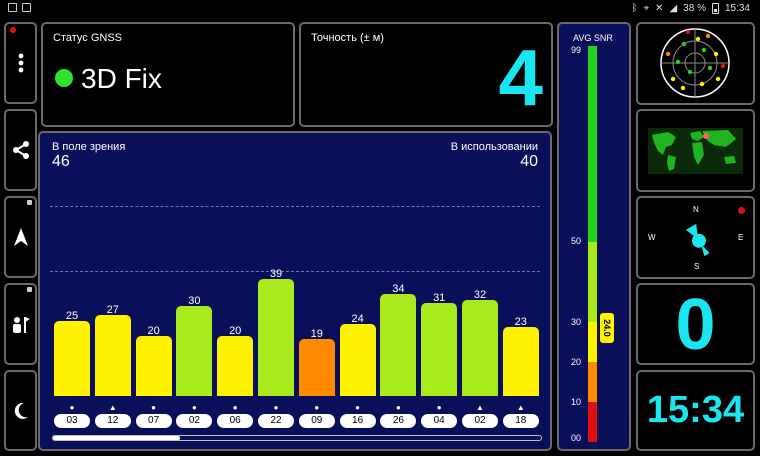 This screenshot has height=456, width=760. I want to click on in-view-count: 46, so click(61, 161).